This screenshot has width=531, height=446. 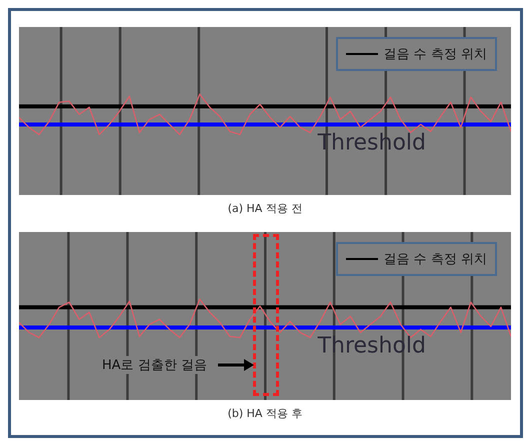 What do you see at coordinates (154, 365) in the screenshot?
I see `annotation: HA로 검출한 걸음` at bounding box center [154, 365].